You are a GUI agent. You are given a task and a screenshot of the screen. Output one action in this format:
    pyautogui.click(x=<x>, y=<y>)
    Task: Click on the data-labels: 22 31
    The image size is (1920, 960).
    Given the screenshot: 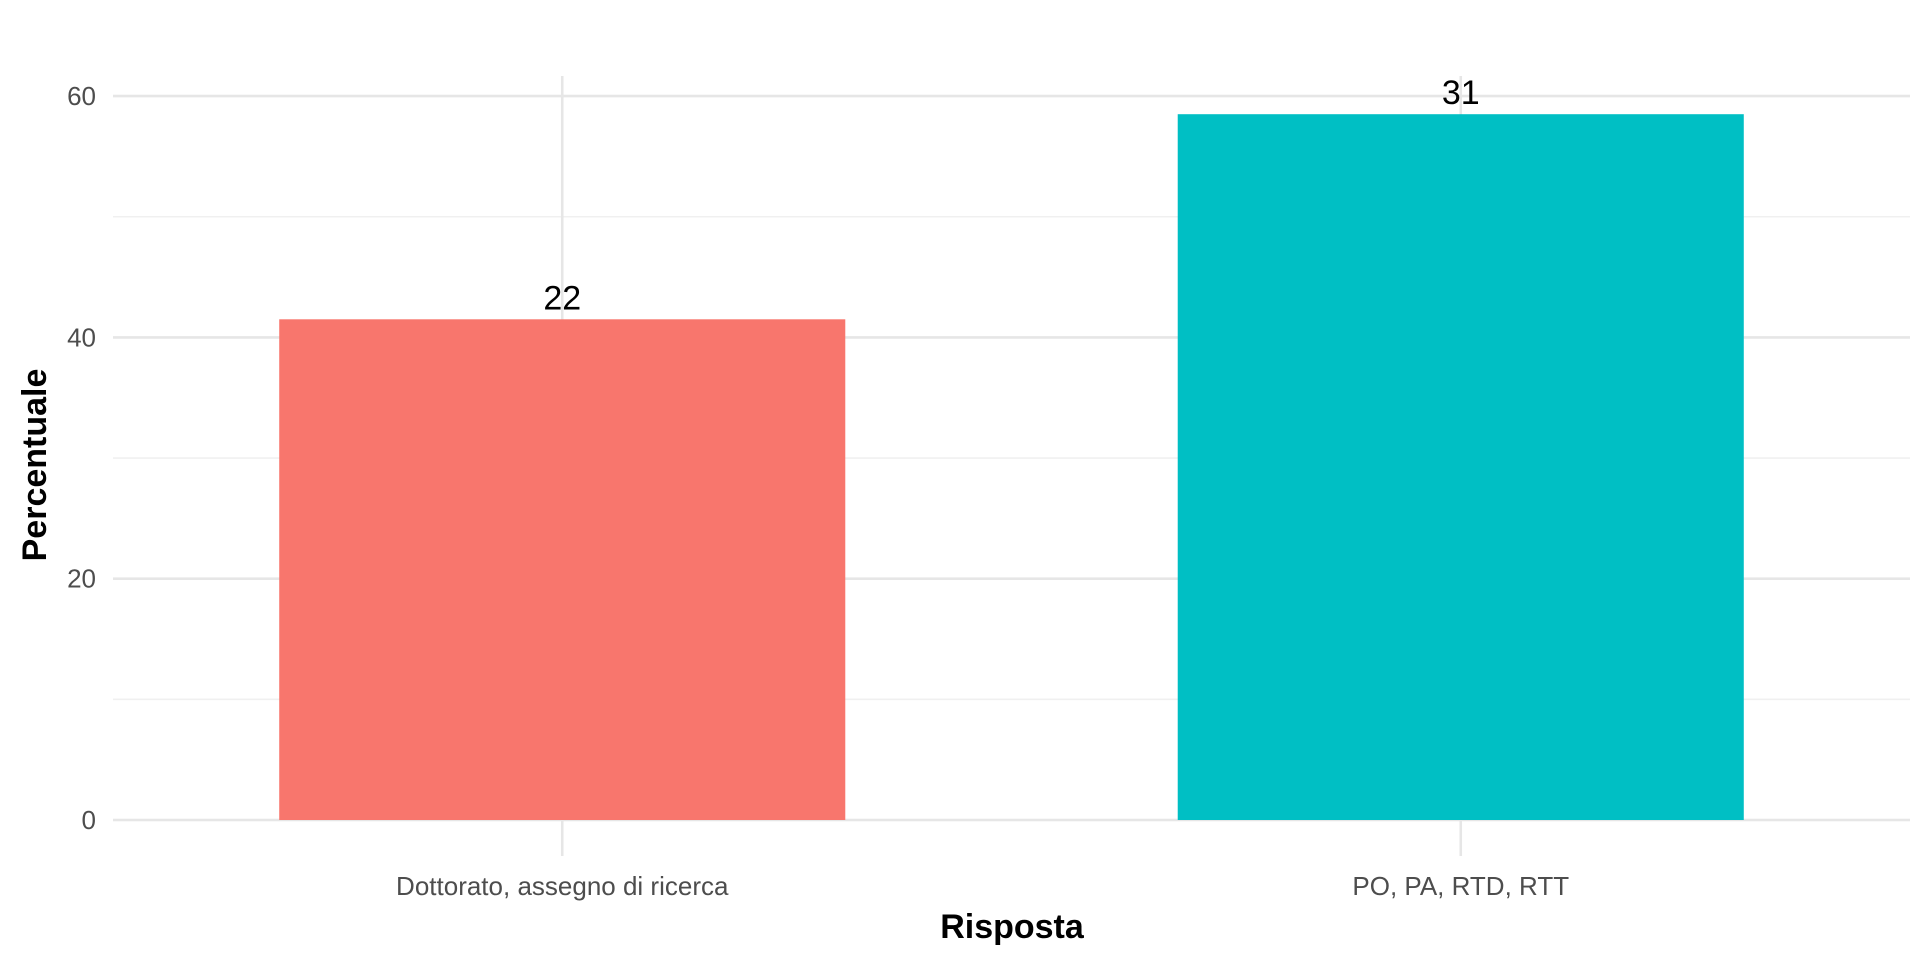 What is the action you would take?
    pyautogui.click(x=1011, y=195)
    